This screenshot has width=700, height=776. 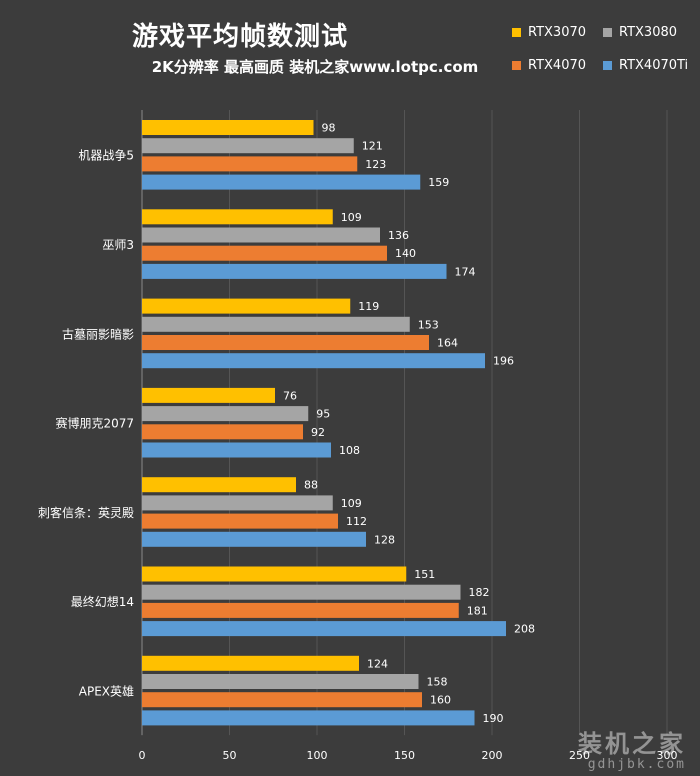 What do you see at coordinates (118, 245) in the screenshot?
I see `category-label: 巫师3` at bounding box center [118, 245].